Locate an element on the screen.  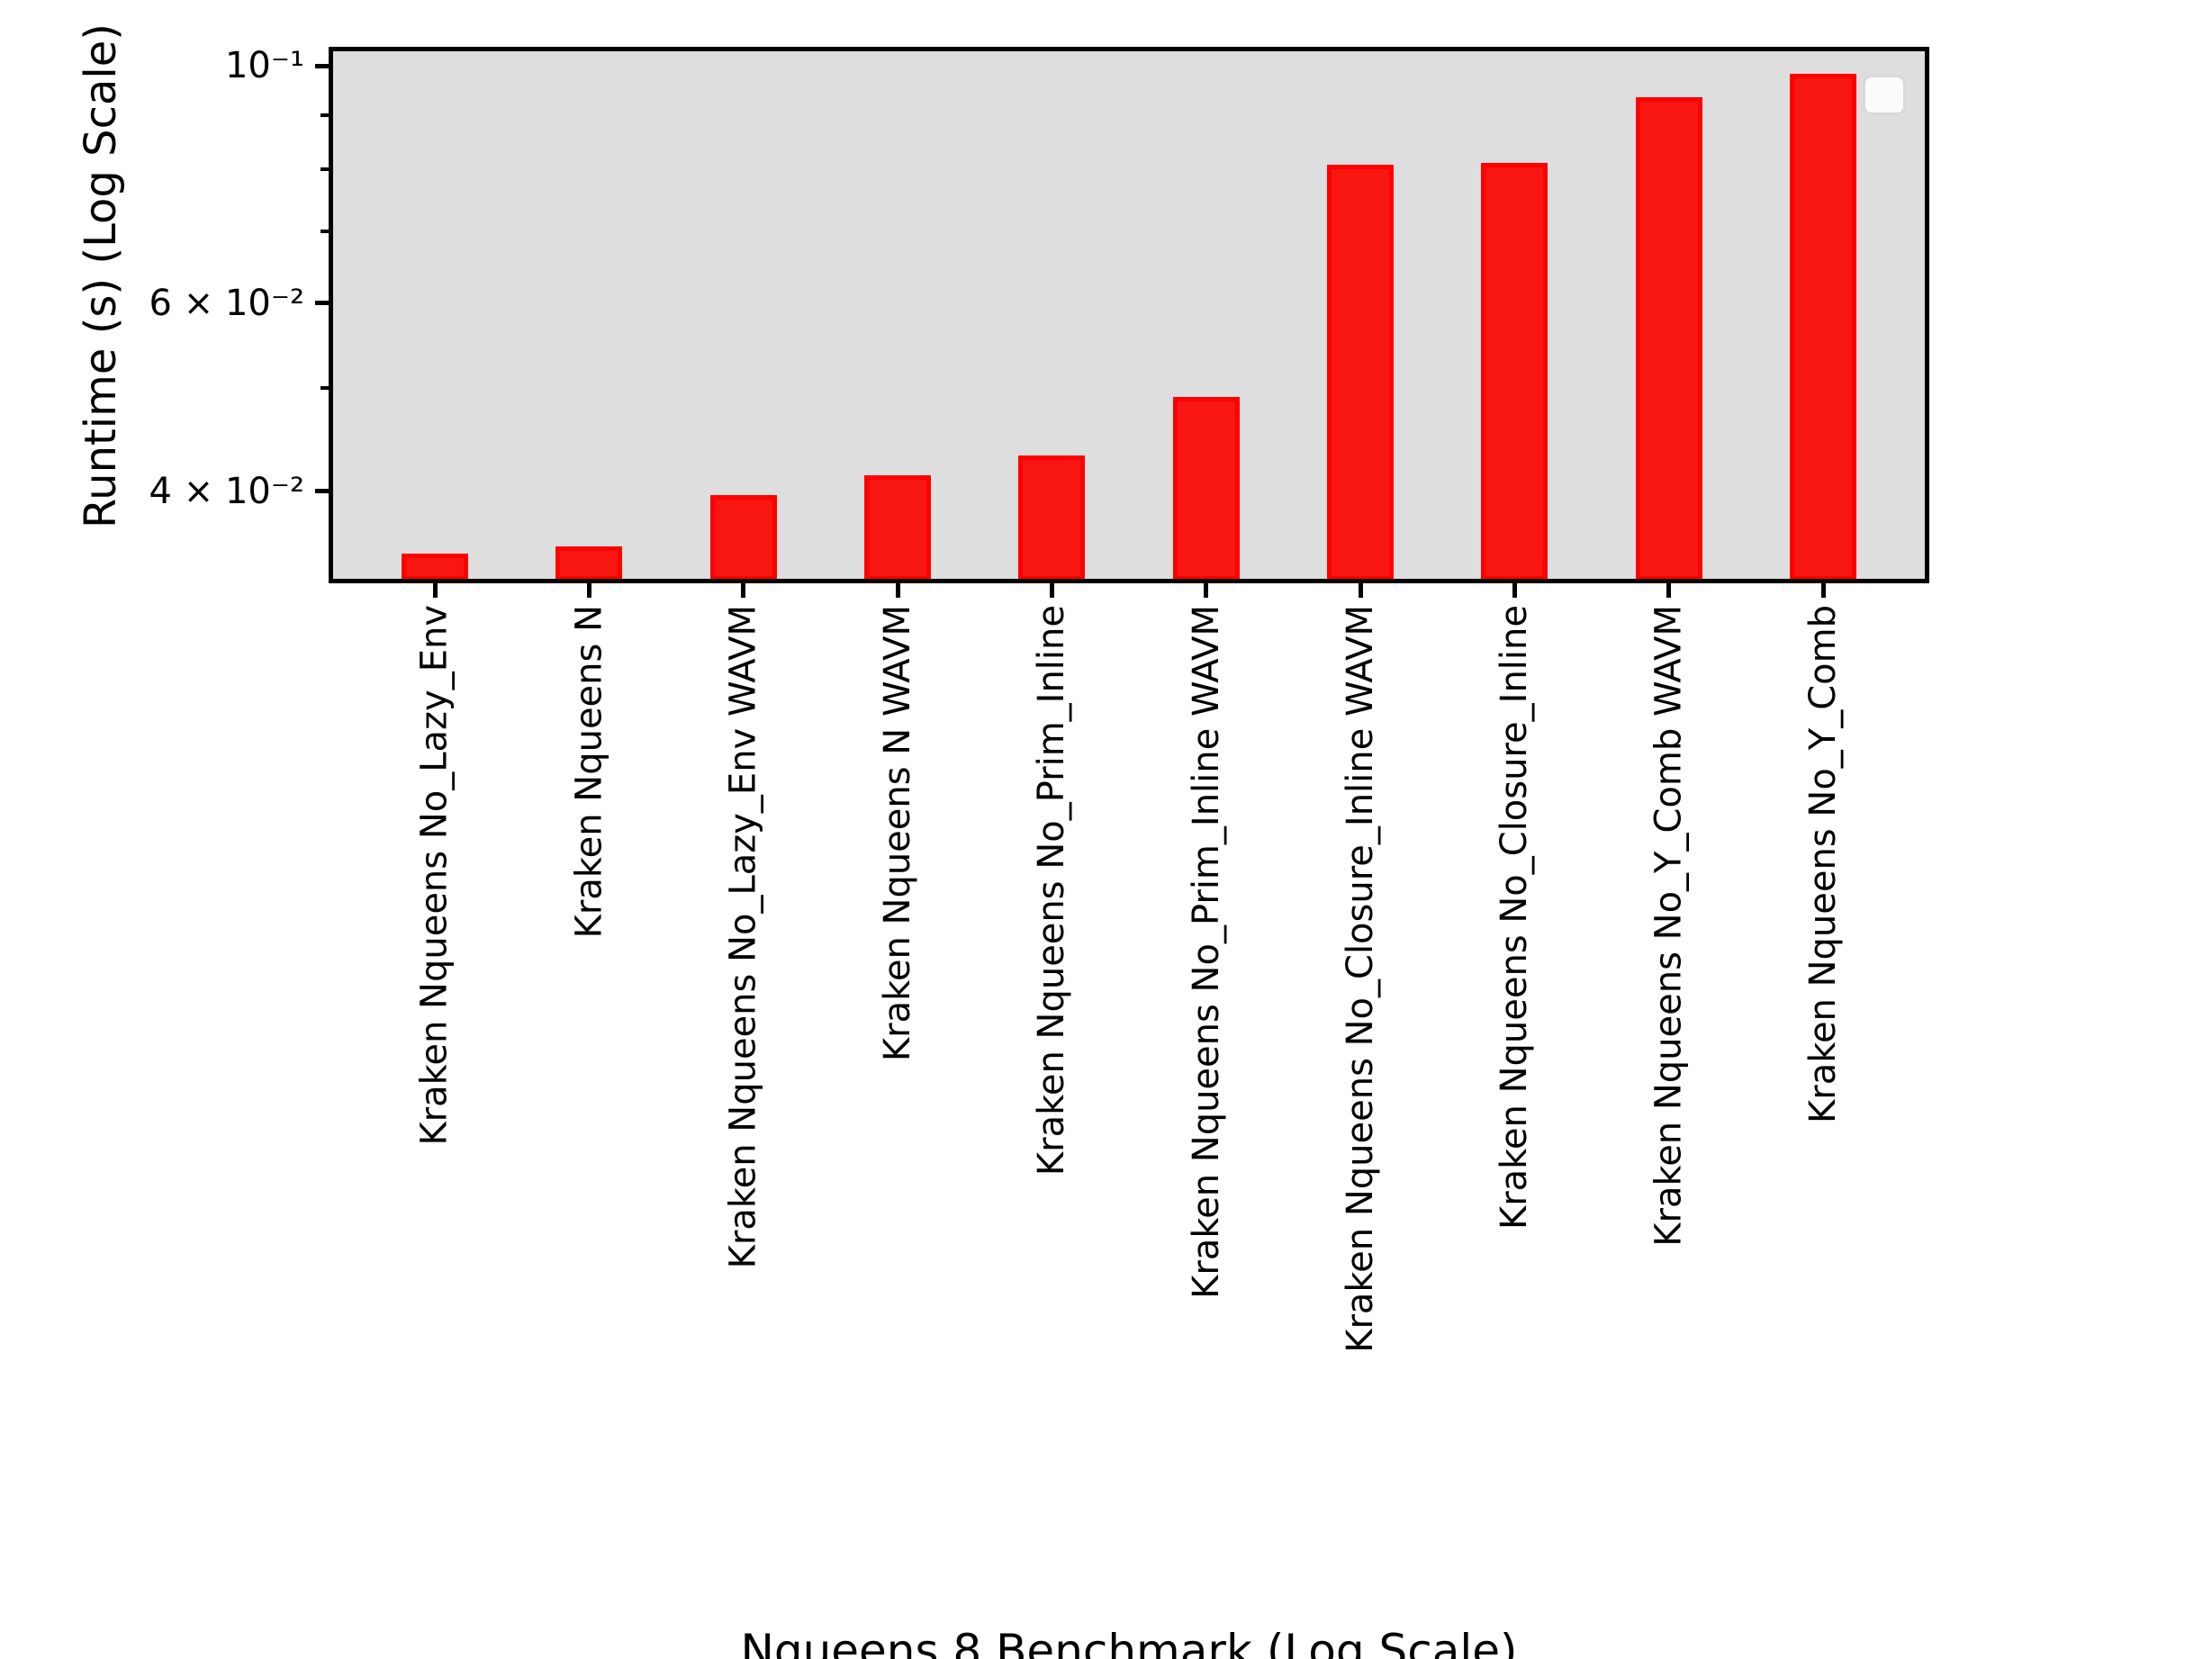
x-tick-label: Kraken Nqueens No_Closure_Inline WAVM is located at coordinates (1360, 979).